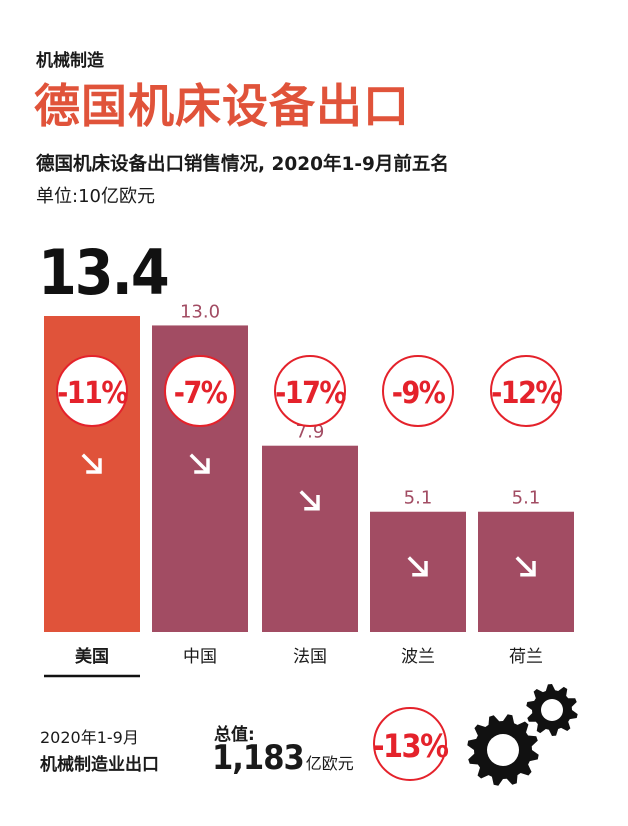 Image resolution: width=628 pixels, height=826 pixels. Describe the element at coordinates (310, 393) in the screenshot. I see `change-label: -17%` at that location.